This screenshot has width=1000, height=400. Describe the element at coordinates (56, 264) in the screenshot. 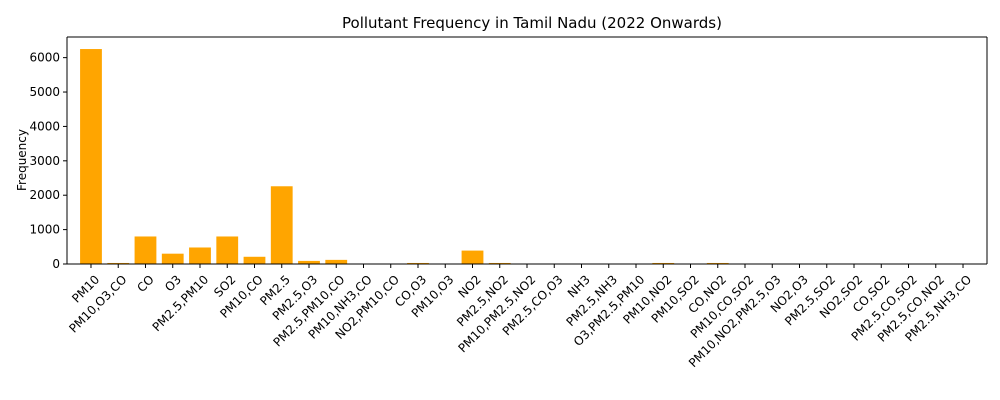

I see `y-tick-label-0: 0` at that location.